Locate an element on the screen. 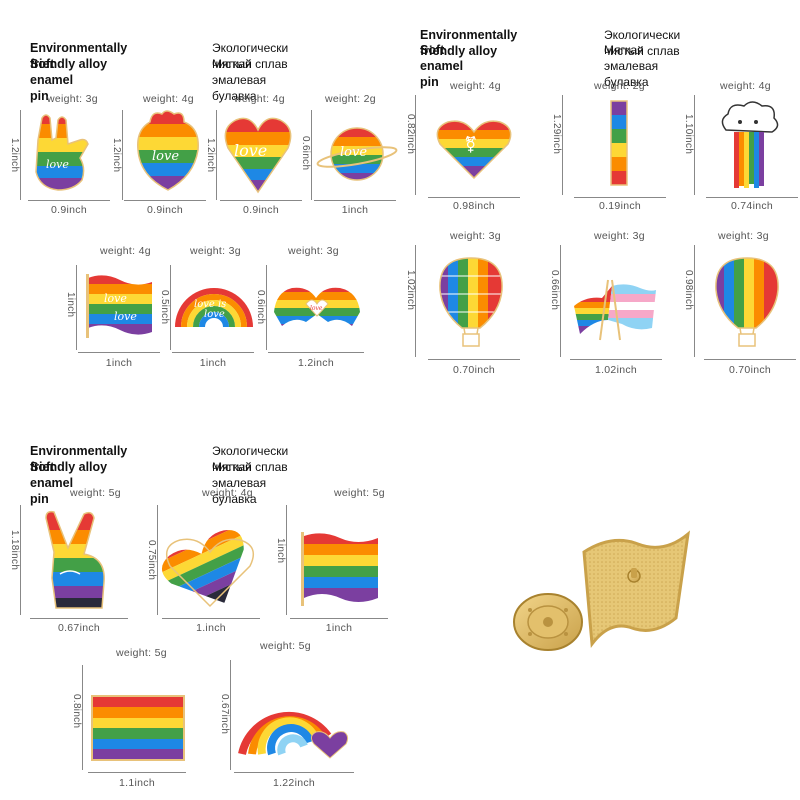  width-label: 0.98inch is located at coordinates (474, 206).